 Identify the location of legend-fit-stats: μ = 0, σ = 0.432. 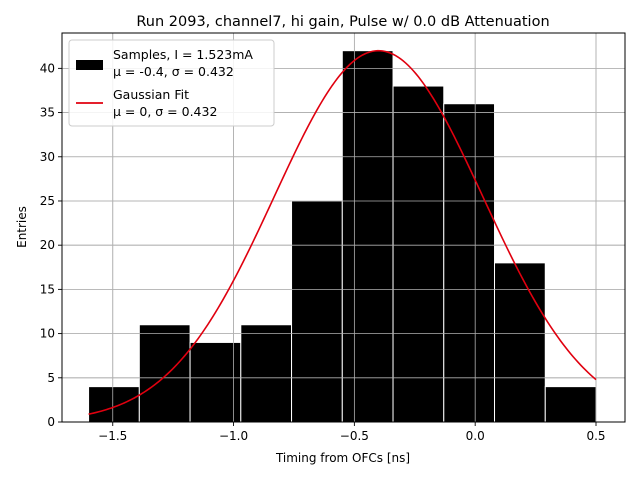
(165, 111).